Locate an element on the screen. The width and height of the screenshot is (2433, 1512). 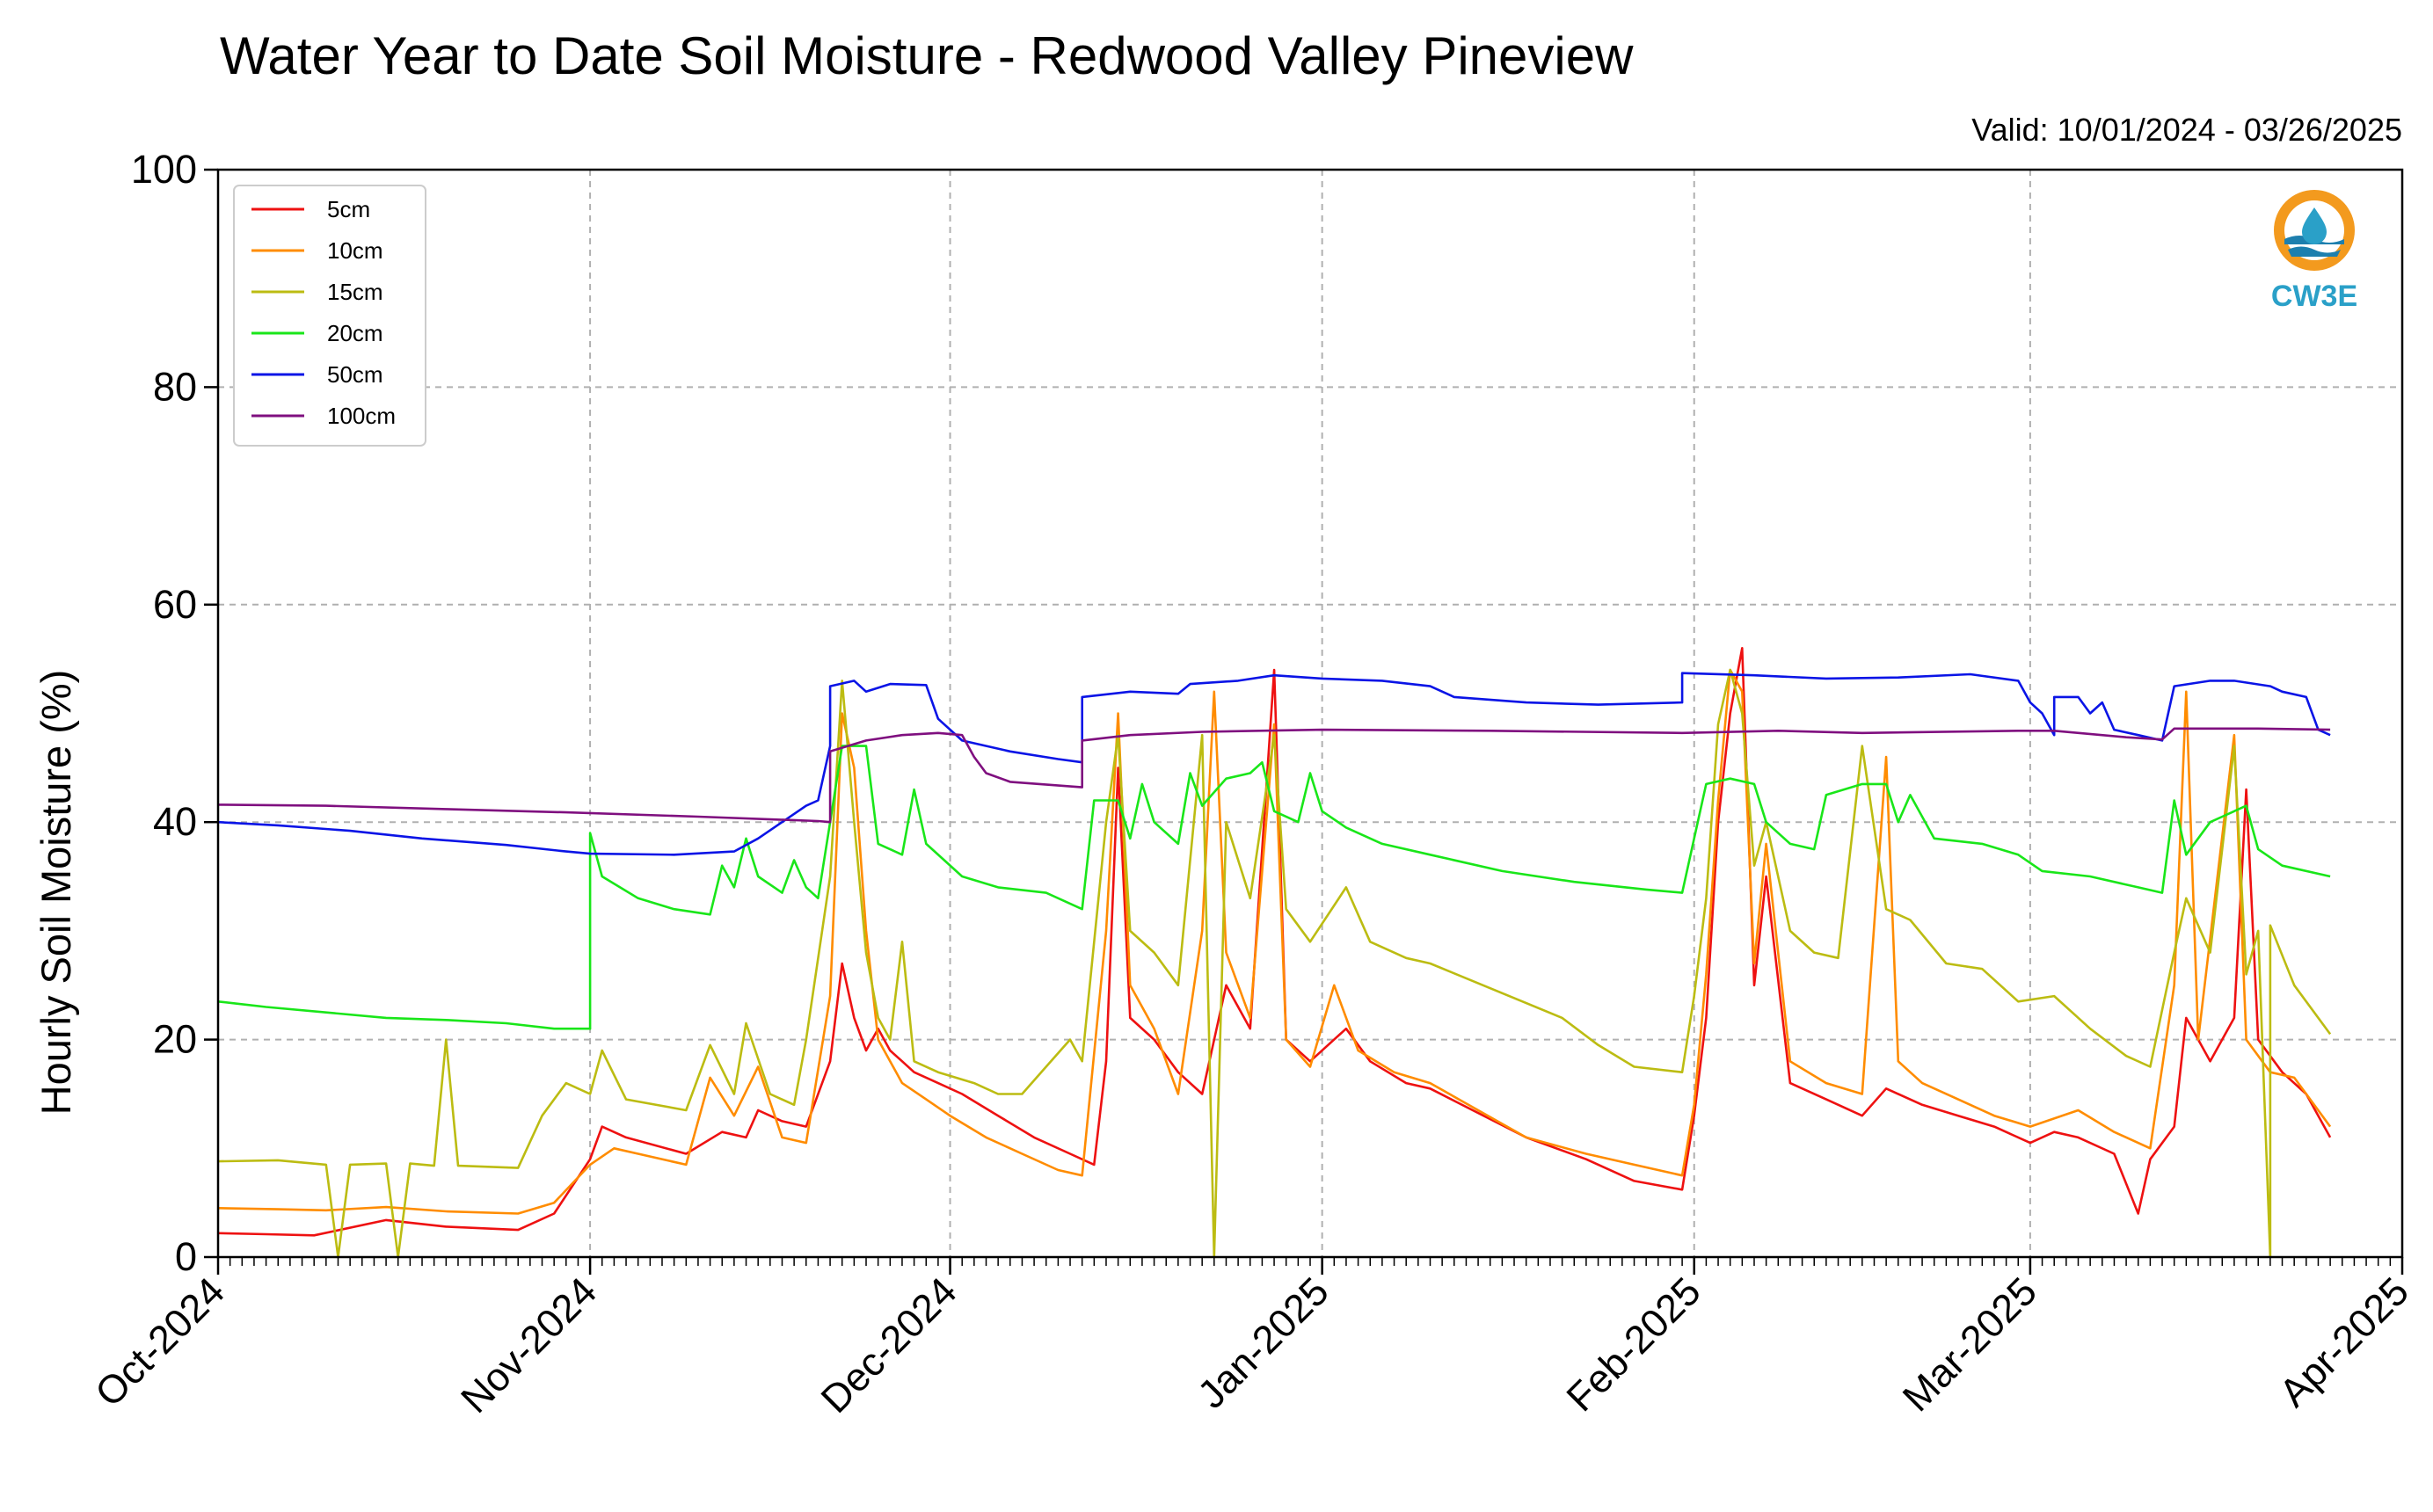
x-tick-label: Jan-2025 is located at coordinates (1263, 1342).